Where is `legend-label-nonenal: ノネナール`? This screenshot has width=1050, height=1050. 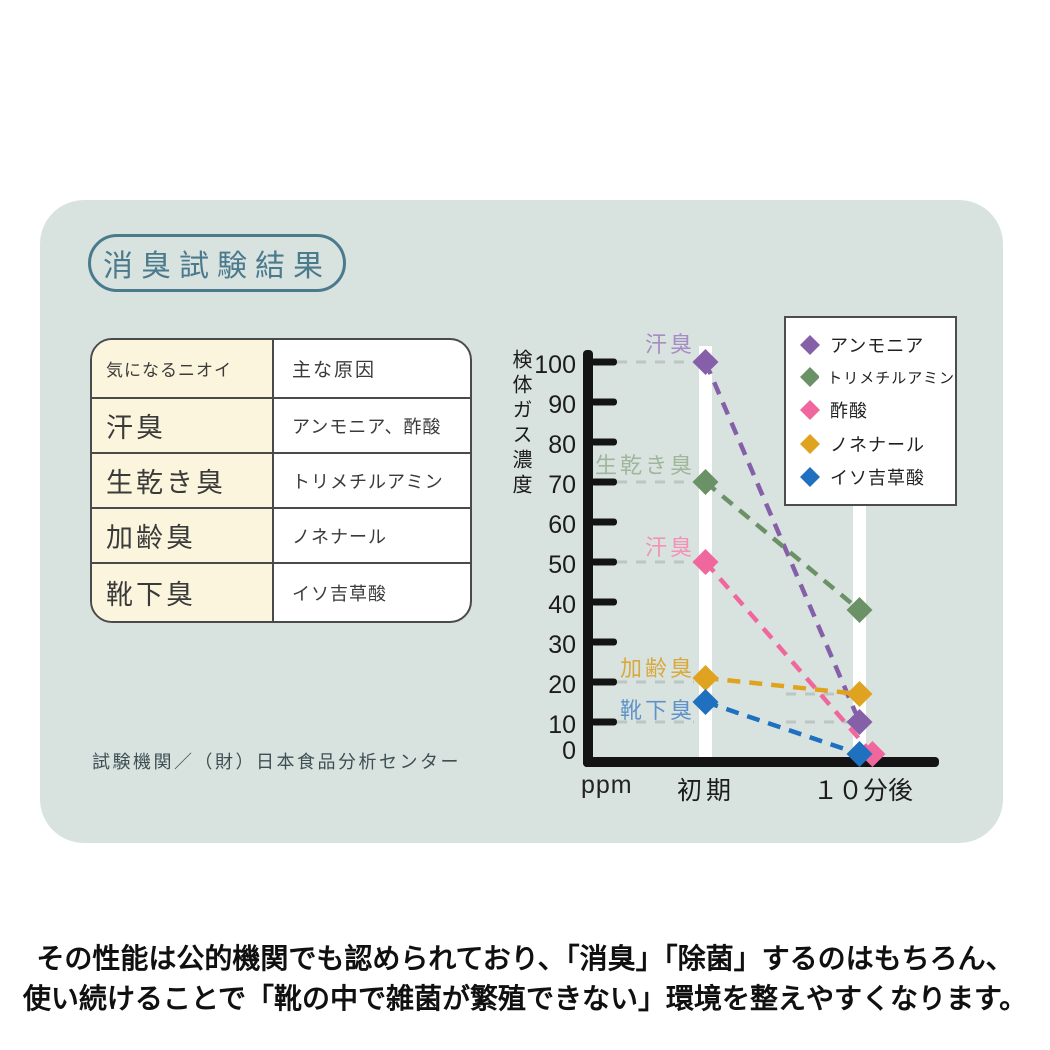
legend-label-nonenal: ノネナール is located at coordinates (877, 444).